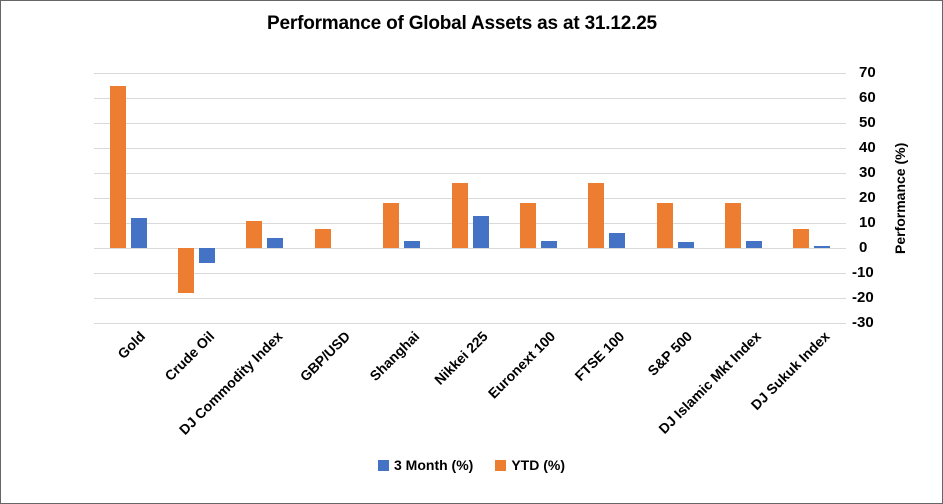 Image resolution: width=943 pixels, height=504 pixels. What do you see at coordinates (822, 246) in the screenshot?
I see `bar-3-month-dj-sukuk-index` at bounding box center [822, 246].